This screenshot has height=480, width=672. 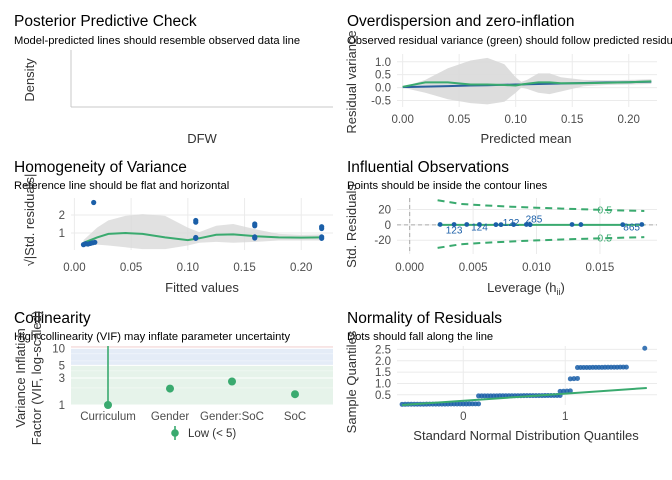 What do you see at coordinates (188, 268) in the screenshot?
I see `homog-xtick: 0.10` at bounding box center [188, 268].